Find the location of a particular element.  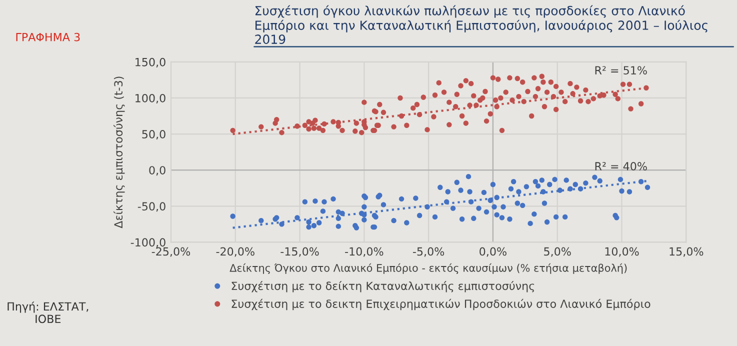

chart-title: Συσχέτιση όγκου λιανικών πωλήσεων με τις προσδοκίες στο Λιανικό Εμπόριο και την Καταναλωτική Εμπιστοσύνη, Ιανουάριος 2001 – Ιούλιος 2019 is located at coordinates (481, 24).